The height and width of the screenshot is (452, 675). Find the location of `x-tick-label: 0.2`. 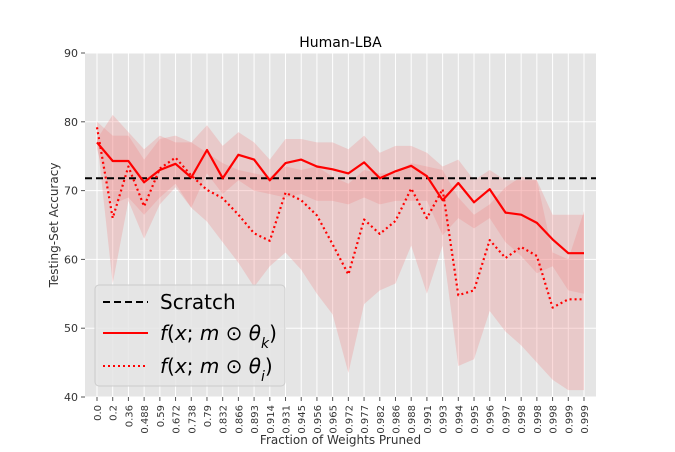

x-tick-label: 0.2 is located at coordinates (114, 413).